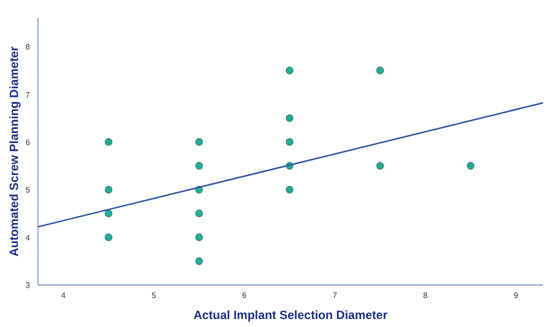 The width and height of the screenshot is (550, 327). I want to click on y-tick-label: 3, so click(28, 285).